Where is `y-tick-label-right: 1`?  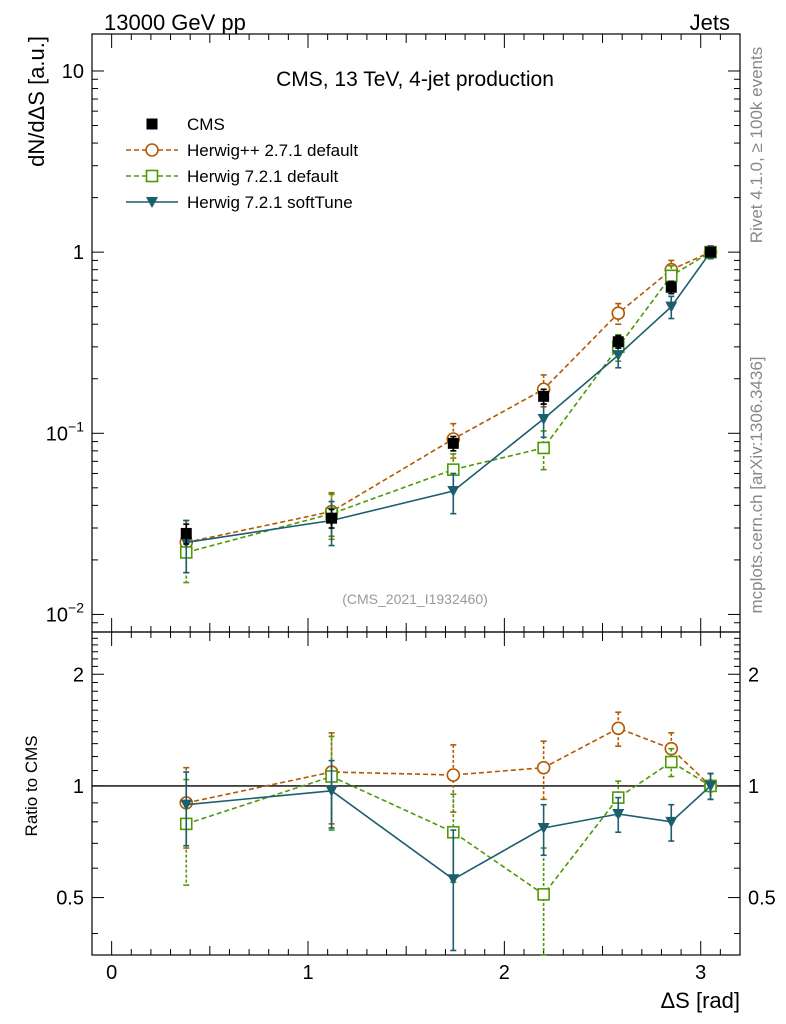 y-tick-label-right: 1 is located at coordinates (753, 787).